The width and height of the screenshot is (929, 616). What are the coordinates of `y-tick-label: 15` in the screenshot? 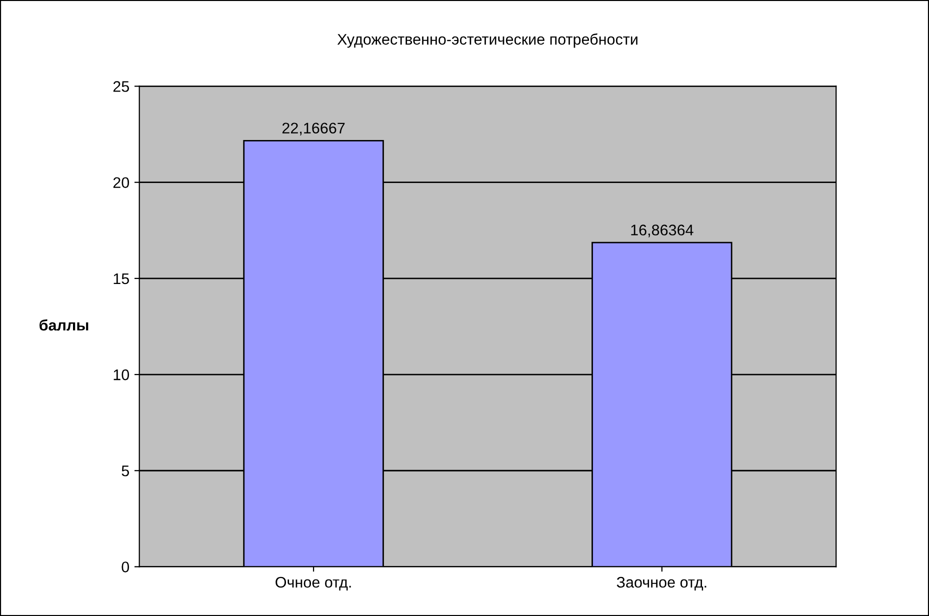 It's located at (121, 278).